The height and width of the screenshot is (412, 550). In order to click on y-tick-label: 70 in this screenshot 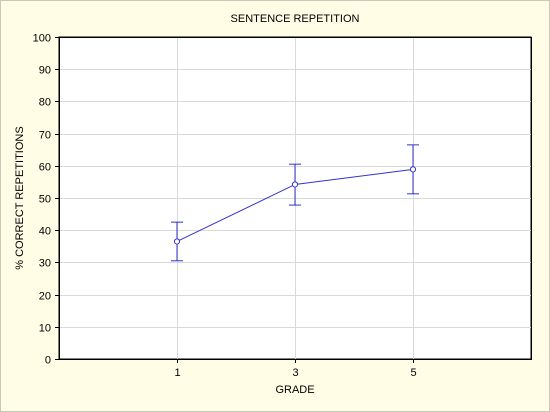, I will do `click(45, 136)`.